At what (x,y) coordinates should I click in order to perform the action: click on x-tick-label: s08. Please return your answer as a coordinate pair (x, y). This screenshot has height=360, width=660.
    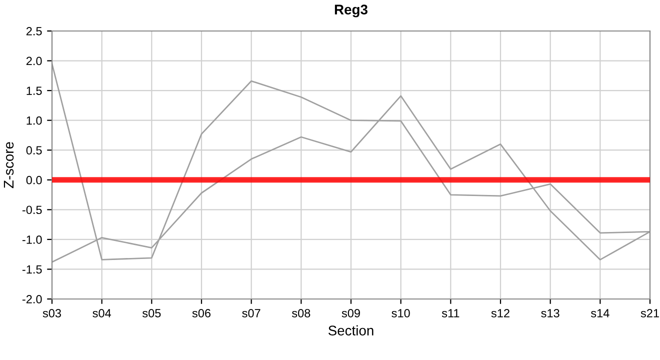
    Looking at the image, I should click on (301, 313).